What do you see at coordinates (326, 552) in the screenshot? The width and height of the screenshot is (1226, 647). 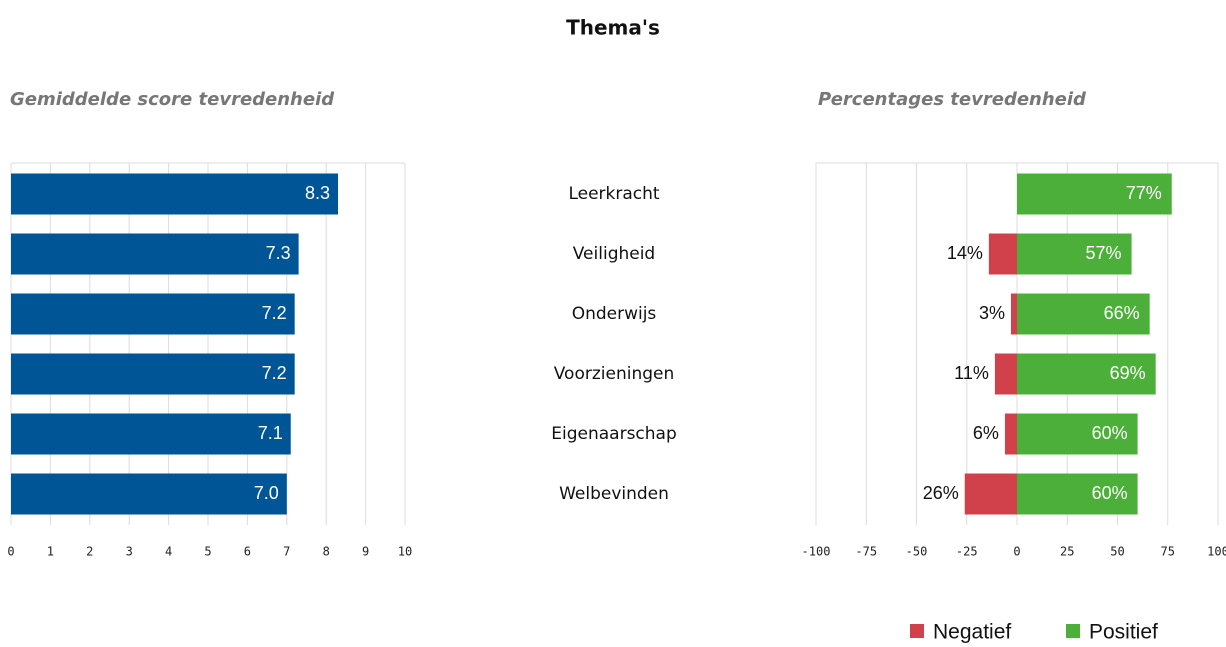 I see `x-tick-label: 8` at bounding box center [326, 552].